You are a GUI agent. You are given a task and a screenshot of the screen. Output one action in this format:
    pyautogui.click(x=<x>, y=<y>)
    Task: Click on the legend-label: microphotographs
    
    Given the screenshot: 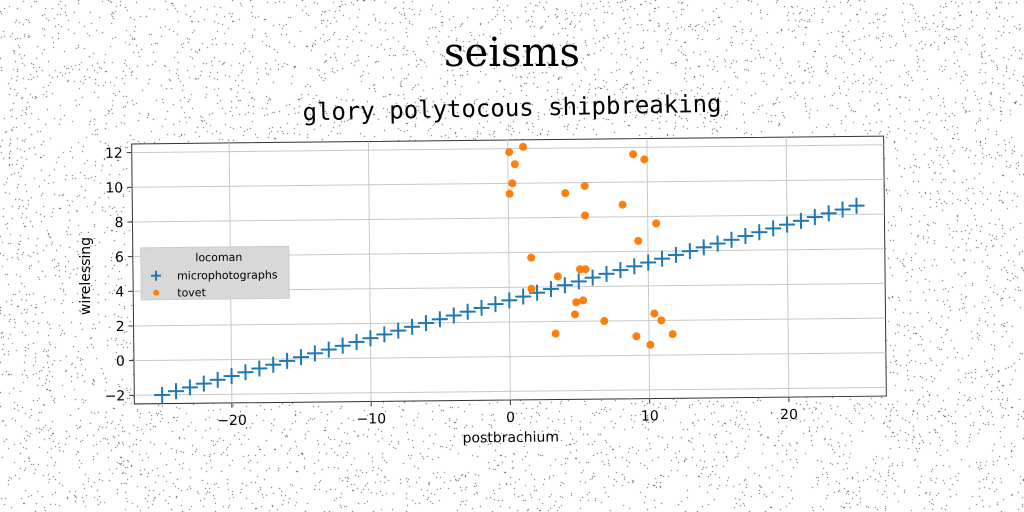 What is the action you would take?
    pyautogui.click(x=227, y=275)
    